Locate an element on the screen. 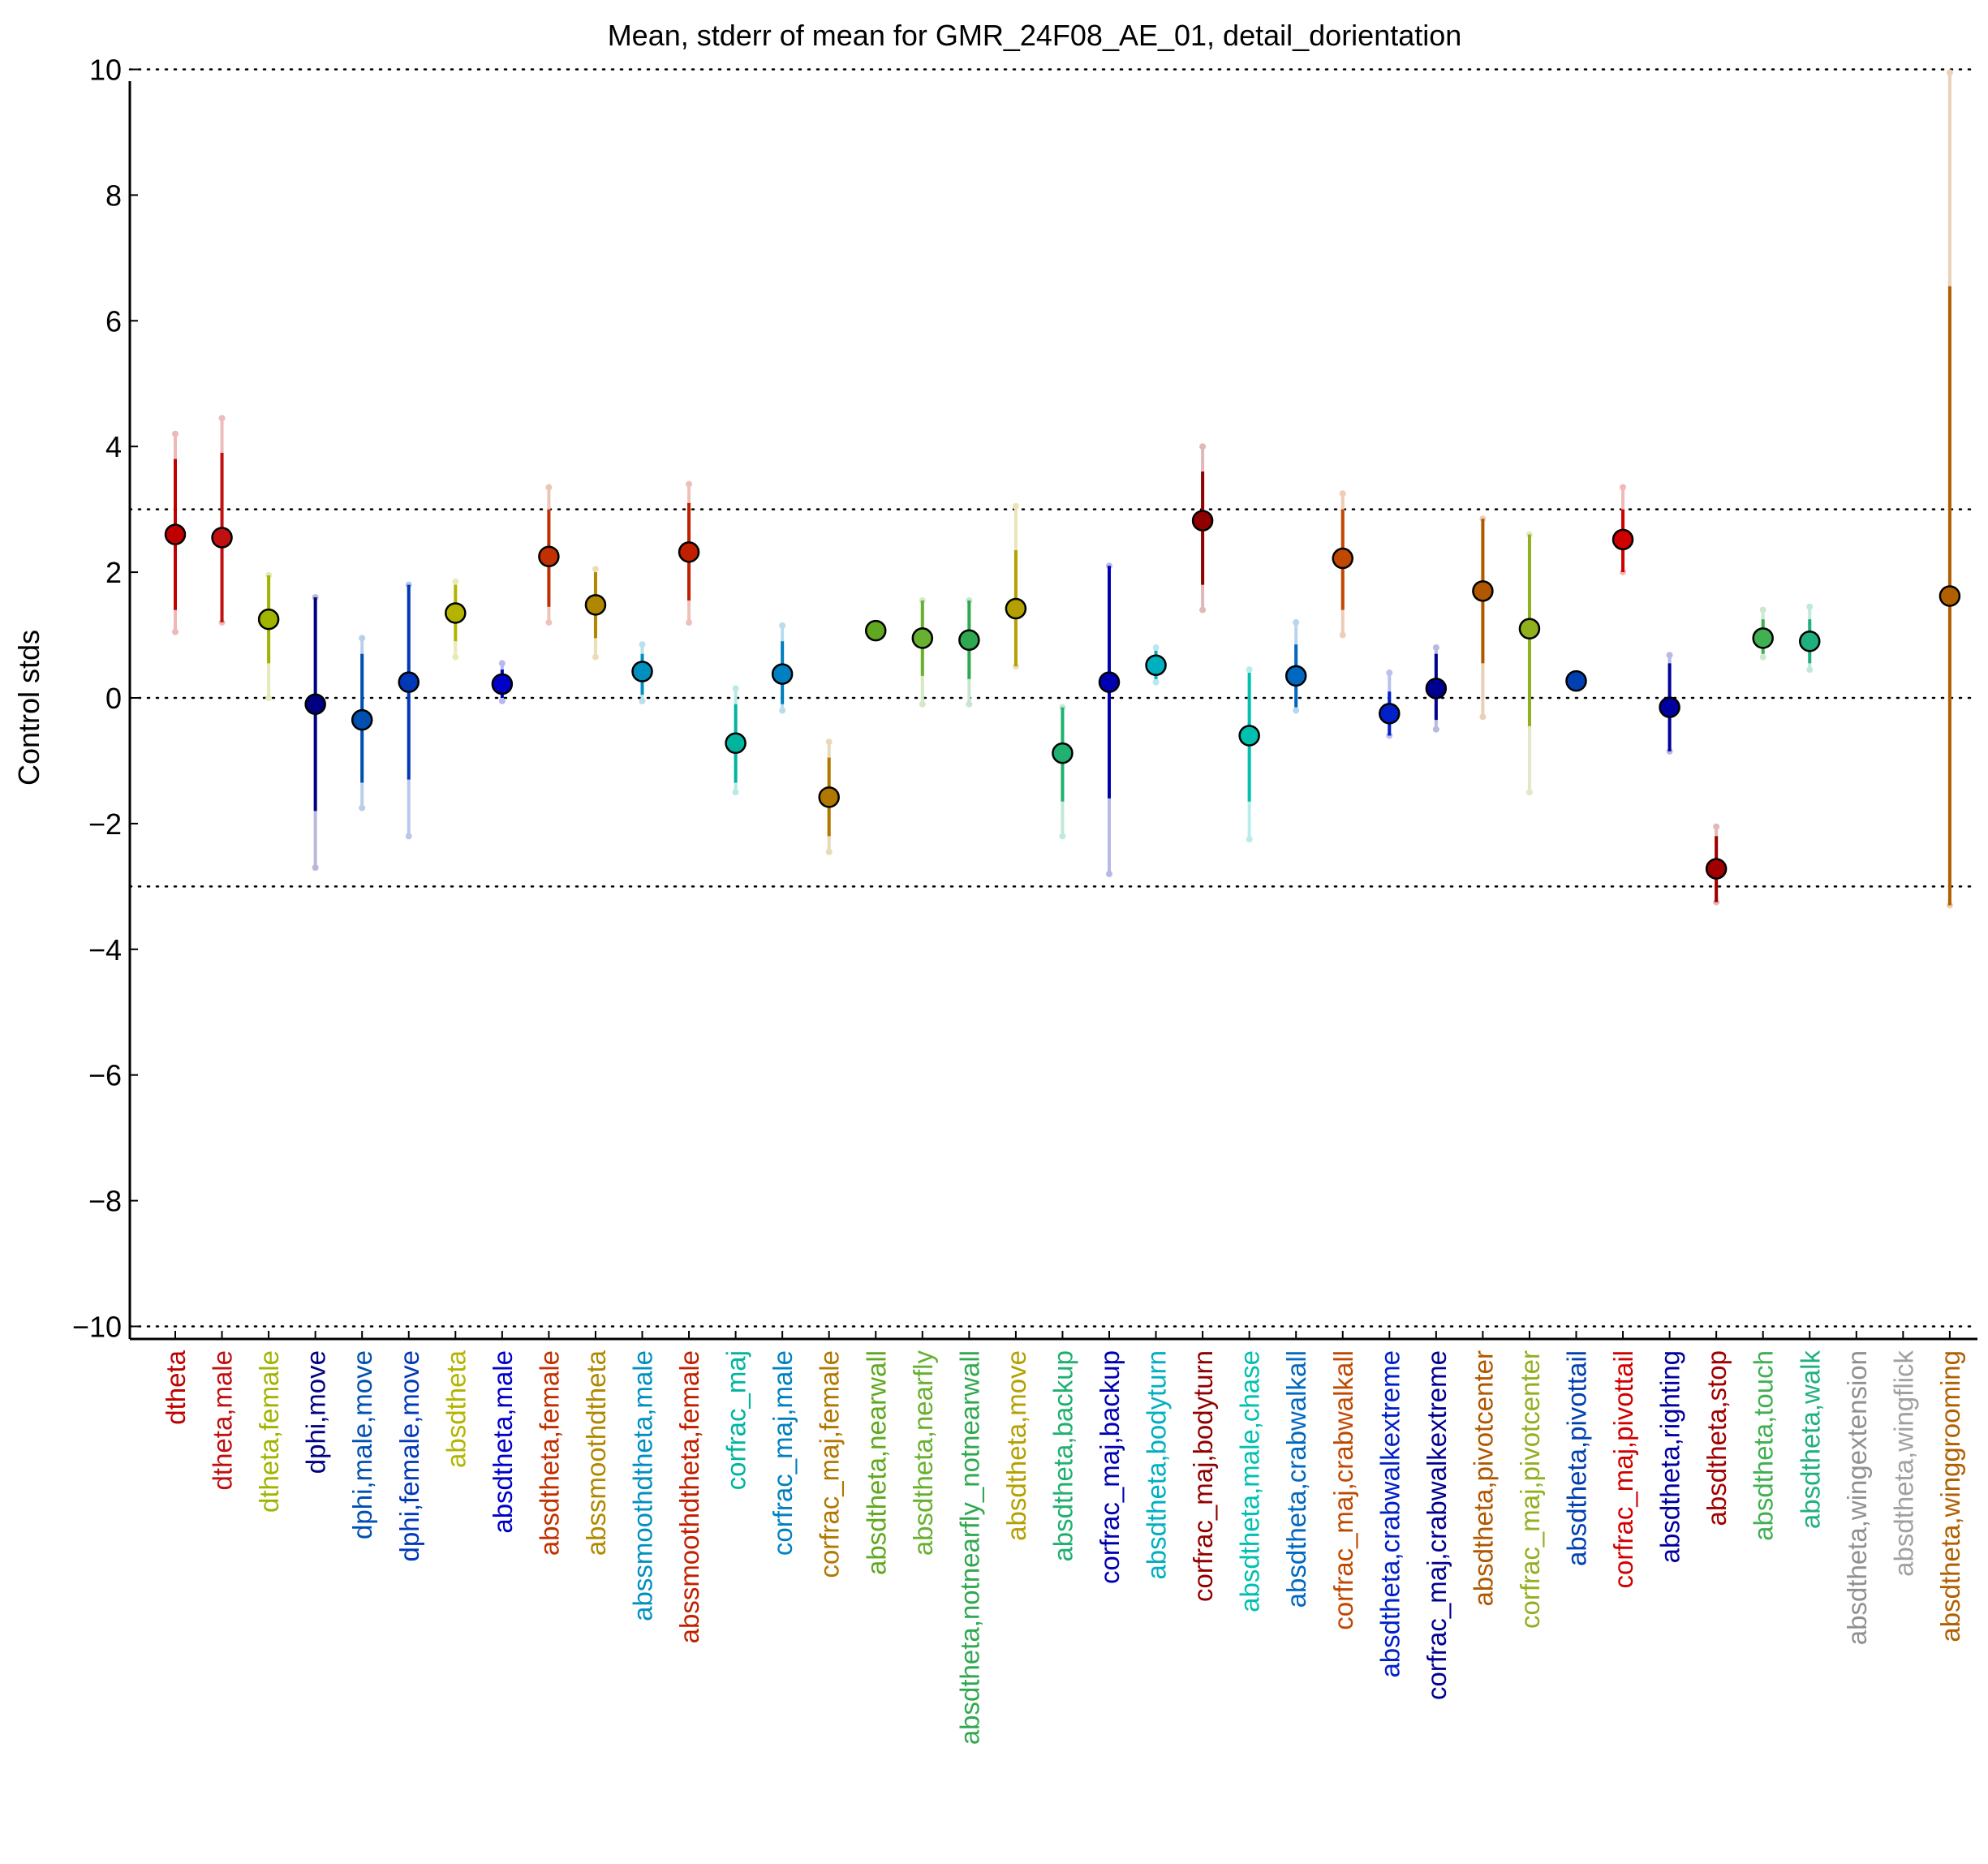  x-tick-label: absdtheta,touch is located at coordinates (1764, 1445).